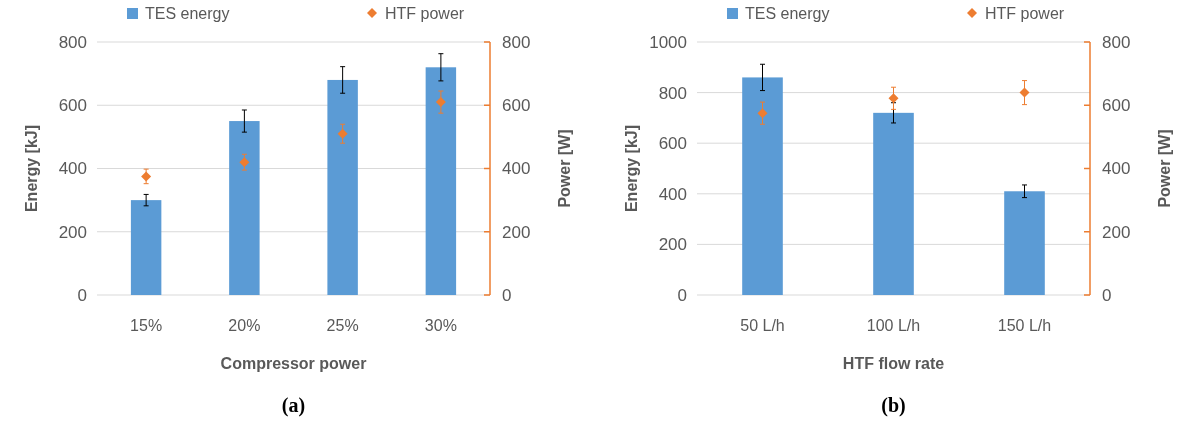 The height and width of the screenshot is (425, 1187). I want to click on y-tick-label: 1000, so click(668, 42).